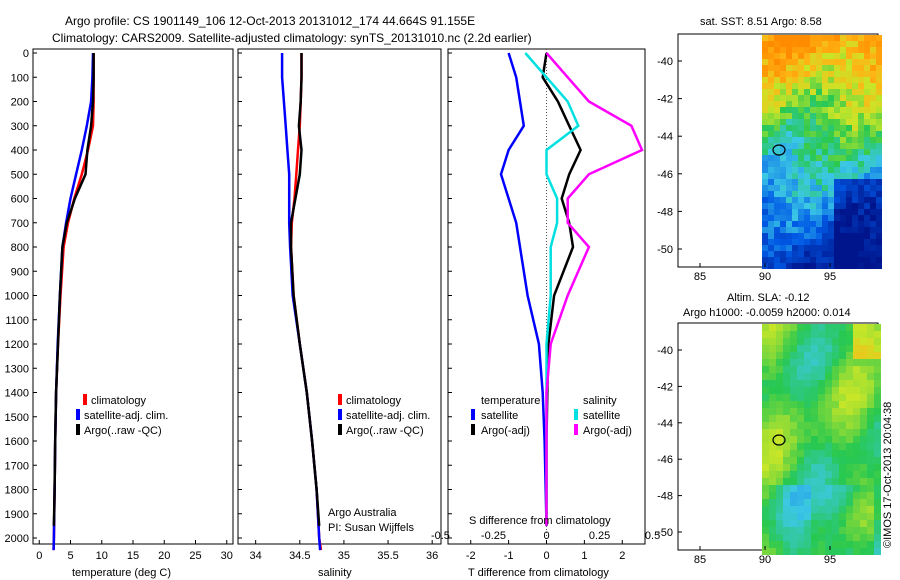  Describe the element at coordinates (665, 497) in the screenshot. I see `map-ytick-label: -48` at that location.